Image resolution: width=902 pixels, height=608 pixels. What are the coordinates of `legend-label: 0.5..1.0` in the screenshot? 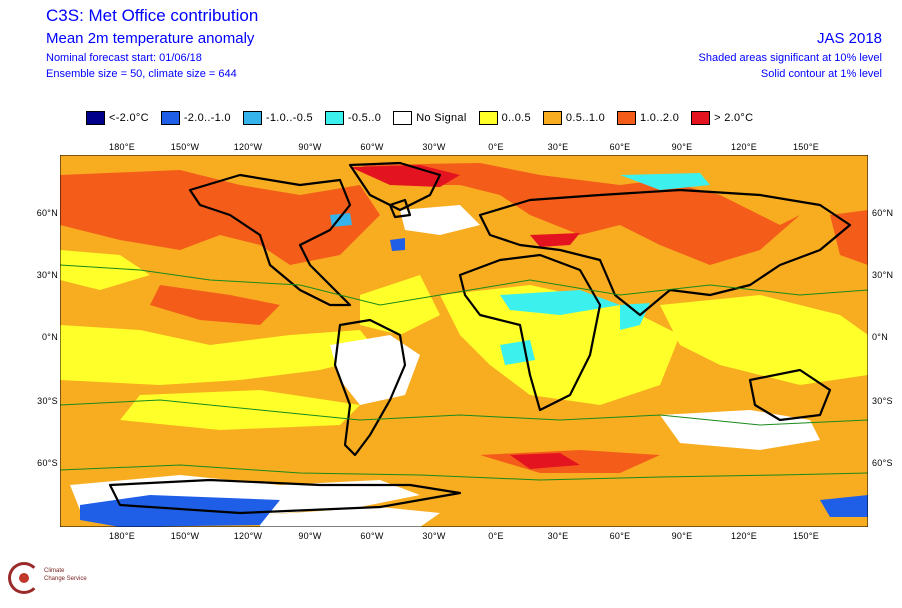 It's located at (585, 118).